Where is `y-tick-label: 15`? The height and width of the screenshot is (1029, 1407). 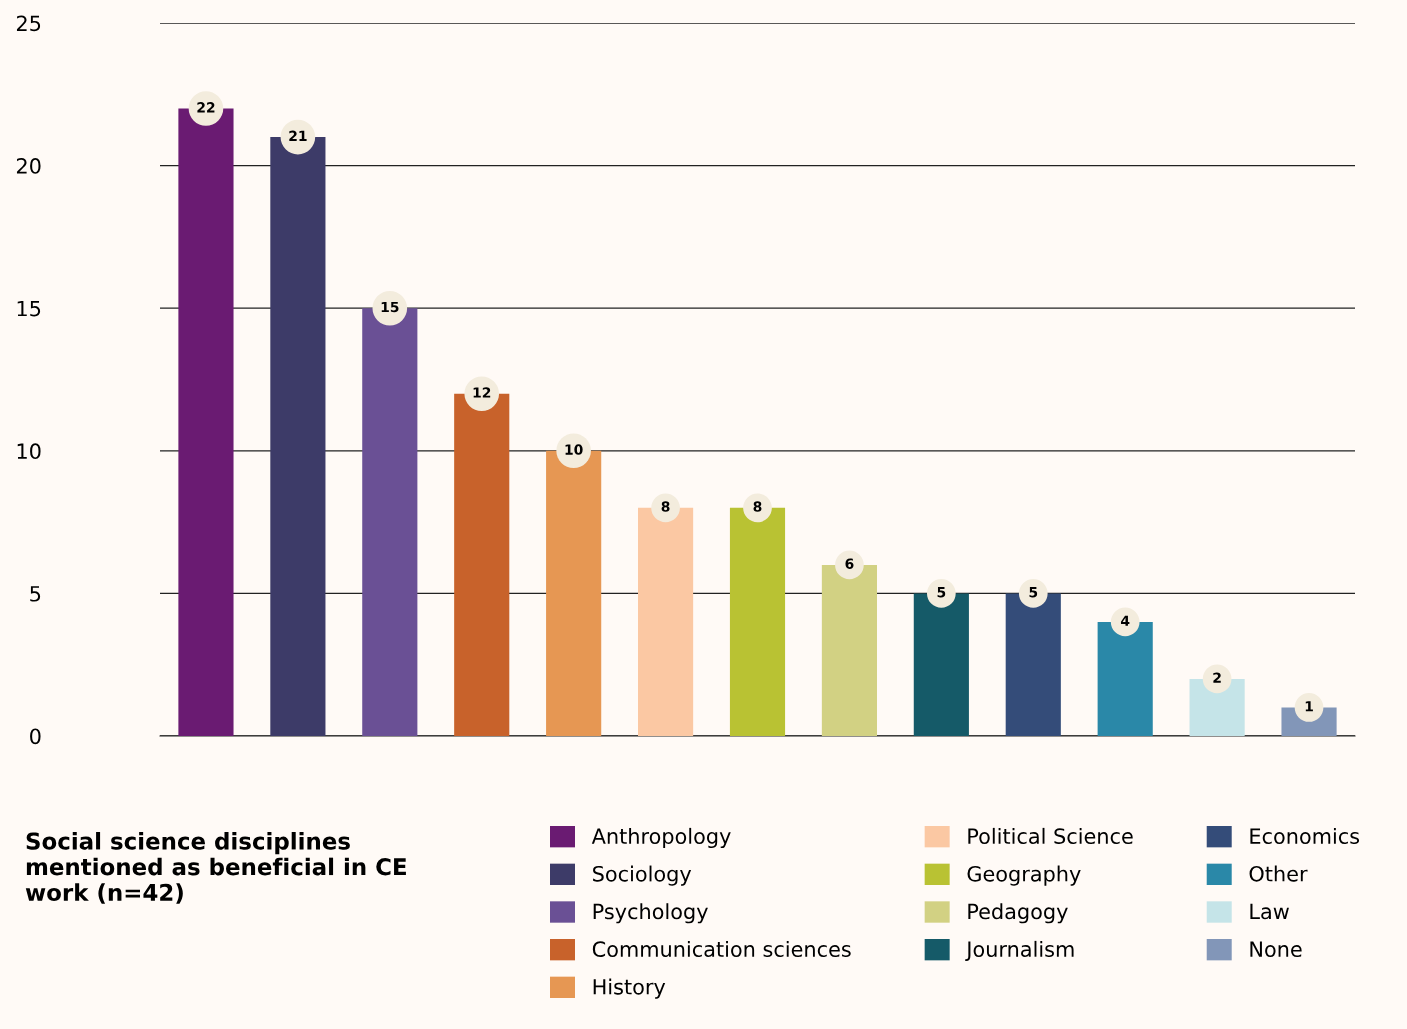
y-tick-label: 15 is located at coordinates (29, 308).